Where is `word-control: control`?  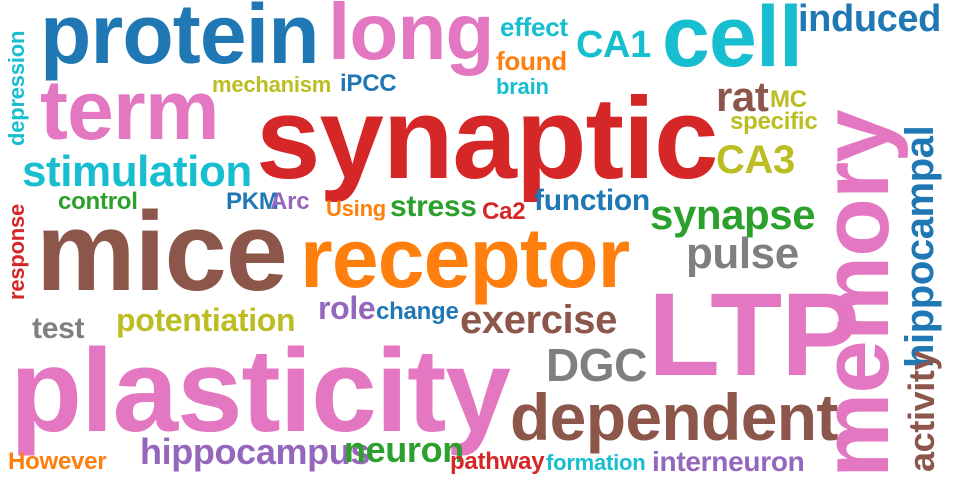 word-control: control is located at coordinates (98, 201).